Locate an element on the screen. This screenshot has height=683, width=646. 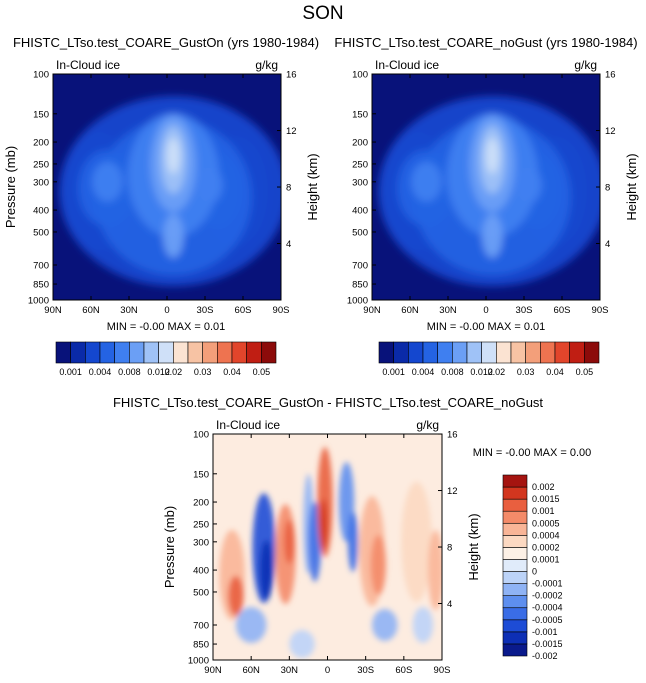
units-label: g/kg is located at coordinates (585, 65).